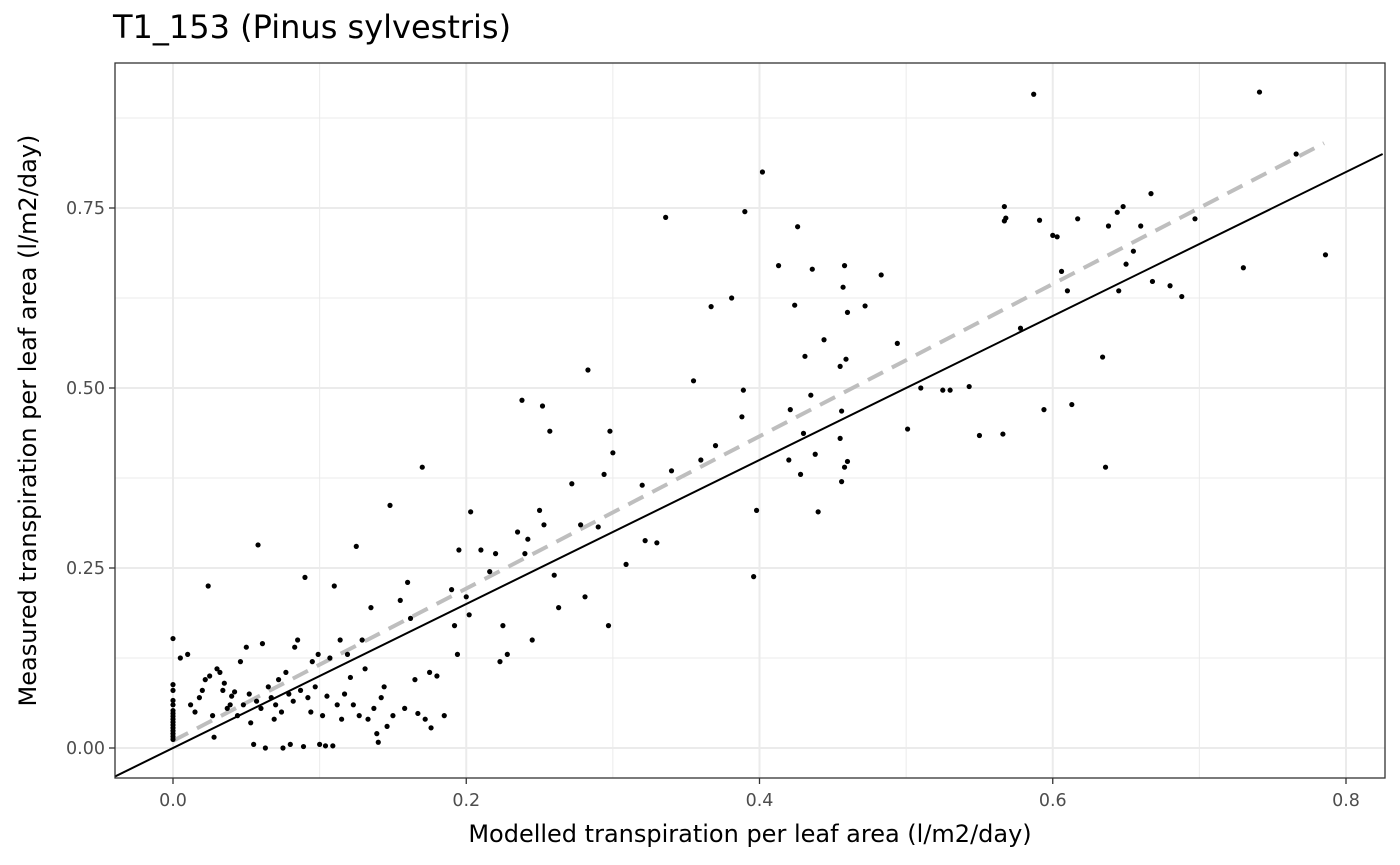 The width and height of the screenshot is (1400, 865). What do you see at coordinates (85, 389) in the screenshot?
I see `y-tick-label: 0.50` at bounding box center [85, 389].